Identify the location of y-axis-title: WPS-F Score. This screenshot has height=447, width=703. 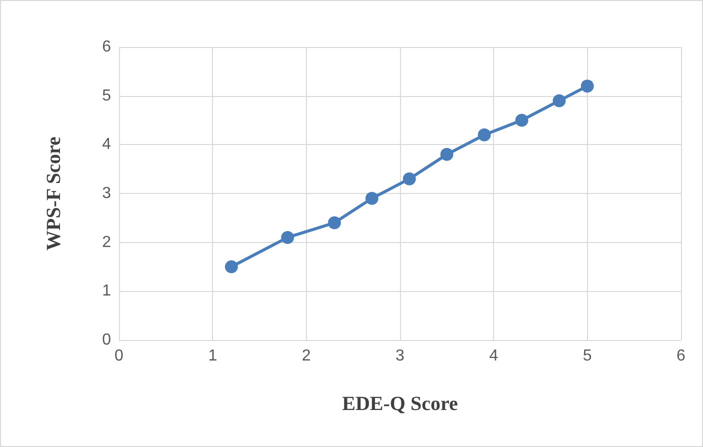
(54, 193).